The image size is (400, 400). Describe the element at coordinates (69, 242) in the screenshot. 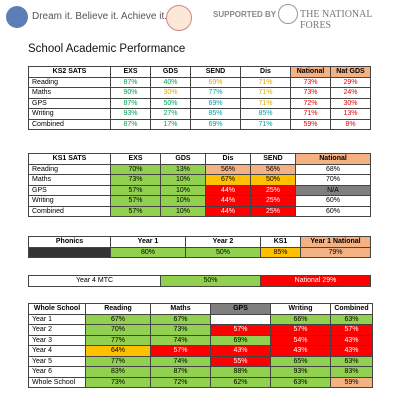

I see `row-label: Phonics` at that location.